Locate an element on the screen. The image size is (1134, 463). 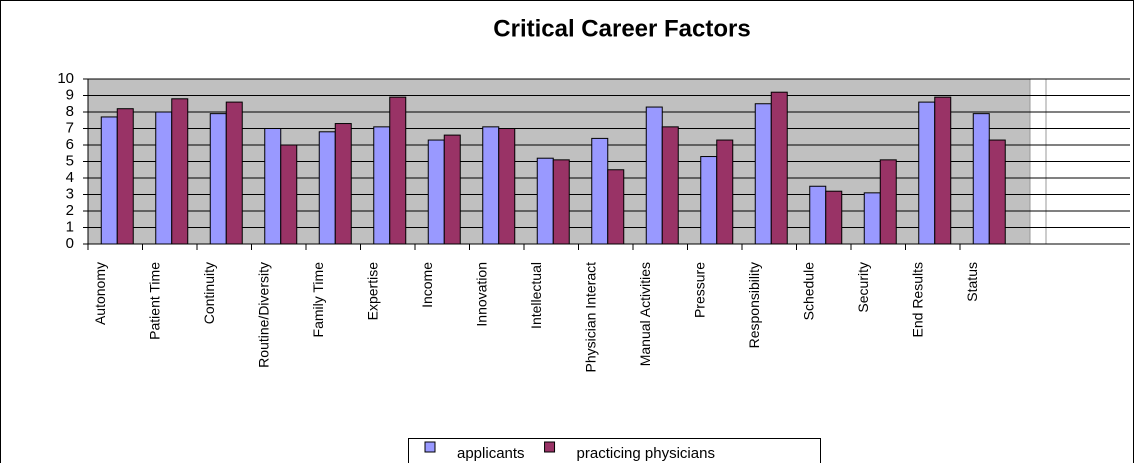
x-tick-label: Security is located at coordinates (863, 287).